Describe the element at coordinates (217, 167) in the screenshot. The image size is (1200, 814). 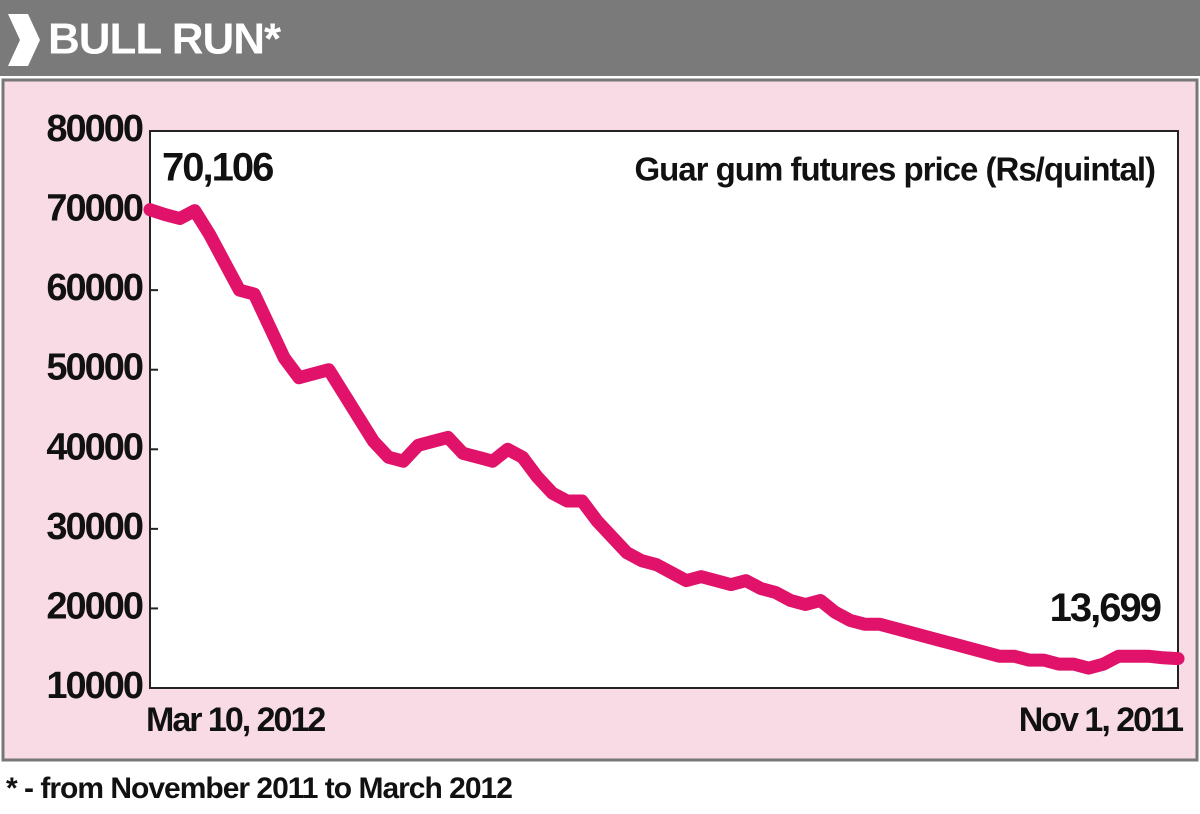
I see `value-label: 70,106` at that location.